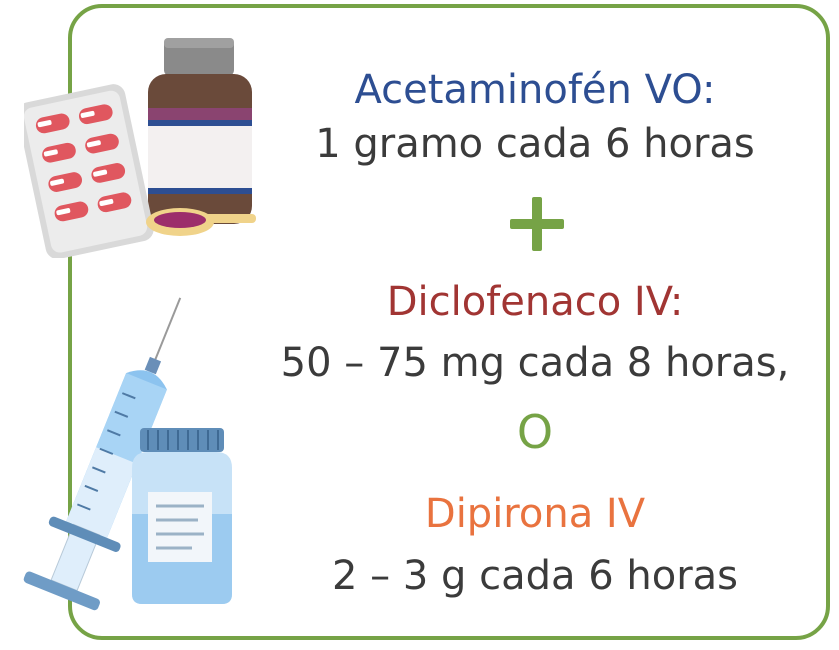  Describe the element at coordinates (201, 222) in the screenshot. I see `syrup-spoon-icon` at that location.